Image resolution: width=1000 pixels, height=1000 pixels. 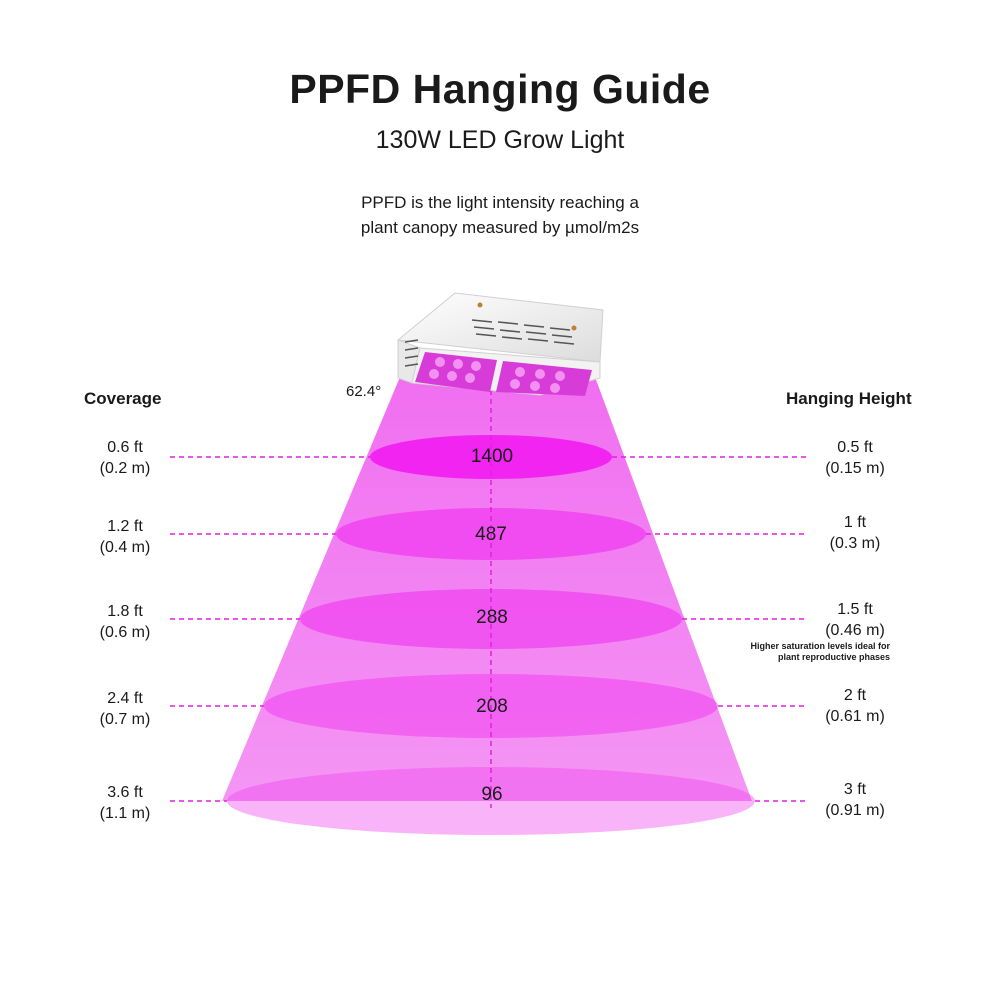 What do you see at coordinates (492, 456) in the screenshot?
I see `ppfd-value: 1400` at bounding box center [492, 456].